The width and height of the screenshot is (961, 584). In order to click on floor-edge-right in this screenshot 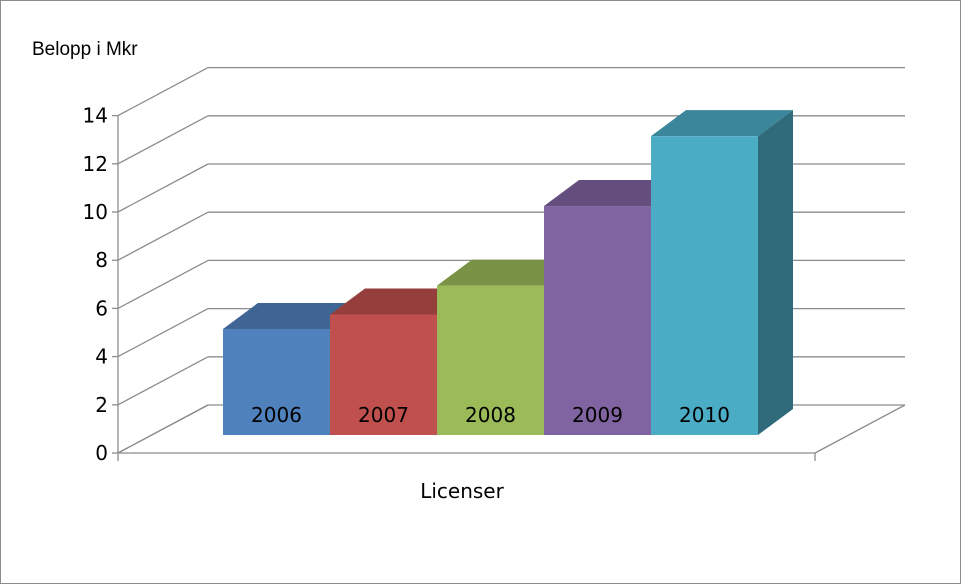, I will do `click(860, 429)`.